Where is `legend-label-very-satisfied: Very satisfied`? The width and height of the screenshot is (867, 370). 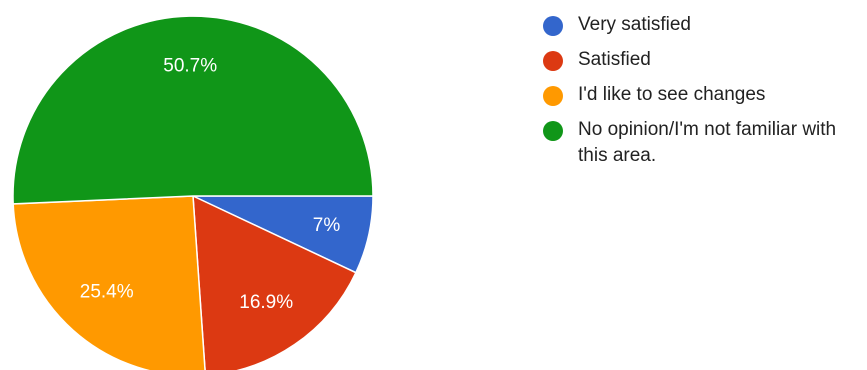
legend-label-very-satisfied: Very satisfied is located at coordinates (634, 24).